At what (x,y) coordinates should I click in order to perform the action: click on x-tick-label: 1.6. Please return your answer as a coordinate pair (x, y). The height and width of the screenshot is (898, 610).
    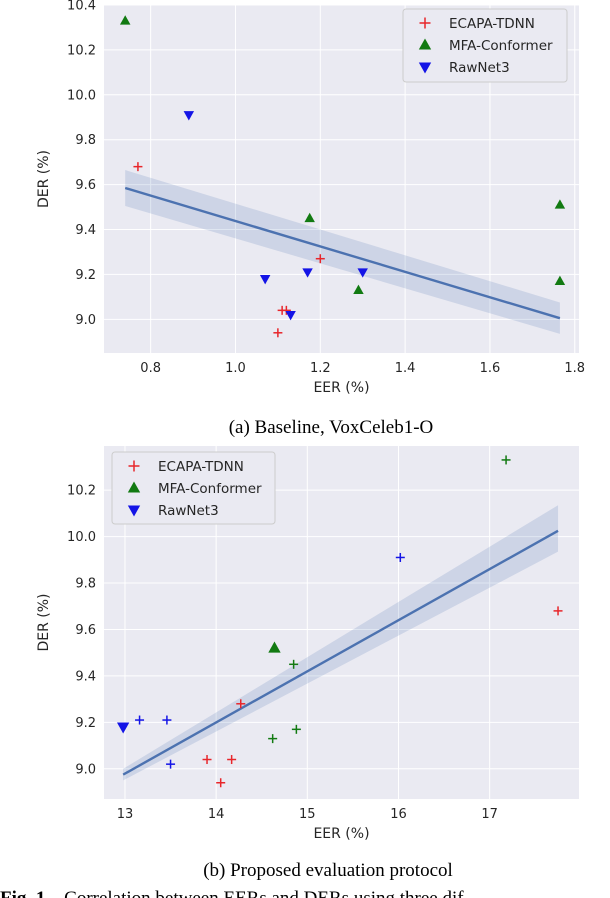
    Looking at the image, I should click on (490, 368).